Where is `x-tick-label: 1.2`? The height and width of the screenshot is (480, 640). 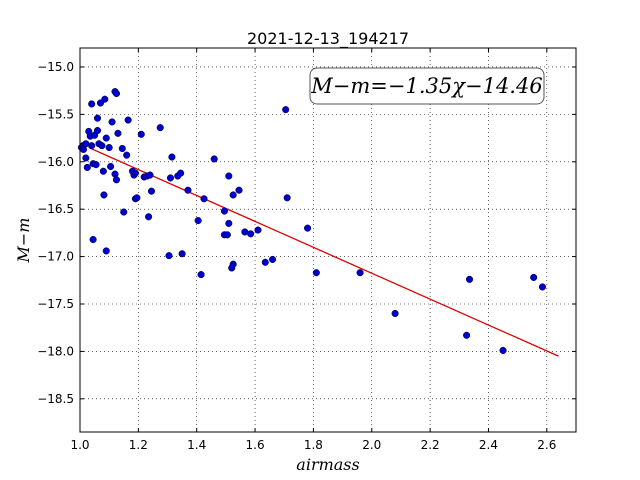 x-tick-label: 1.2 is located at coordinates (138, 445).